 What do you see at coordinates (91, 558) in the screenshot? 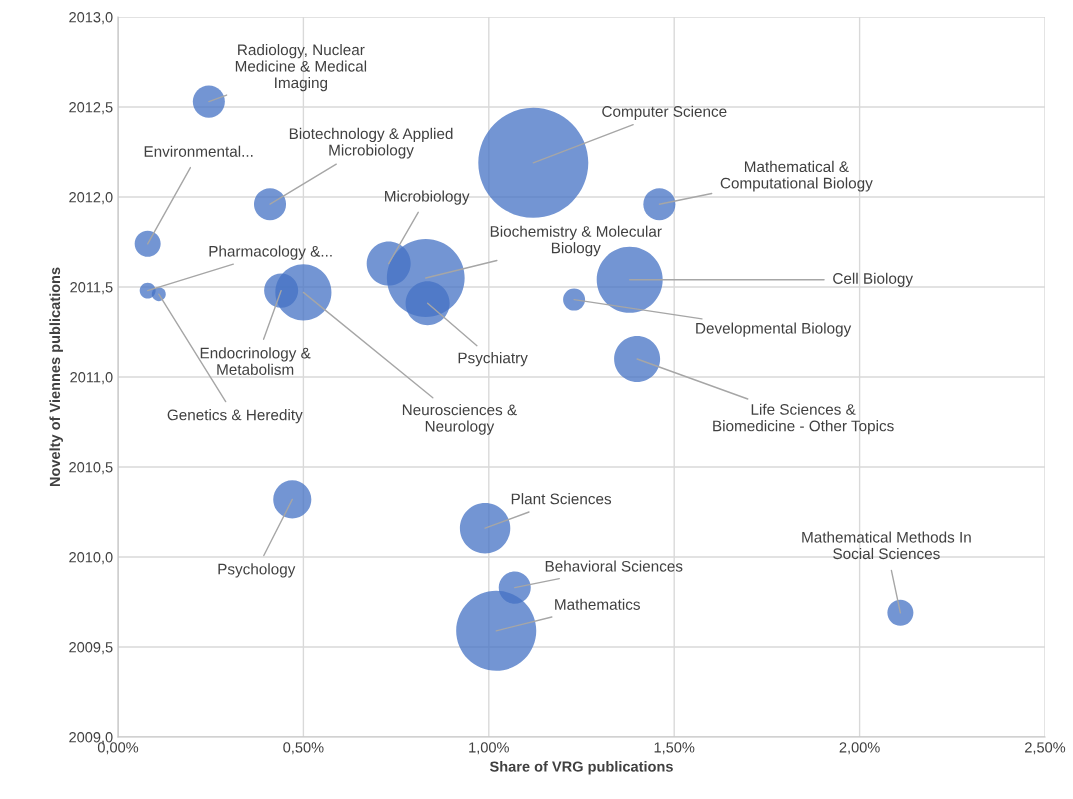
I see `y-tick-label: 2010,0` at bounding box center [91, 558].